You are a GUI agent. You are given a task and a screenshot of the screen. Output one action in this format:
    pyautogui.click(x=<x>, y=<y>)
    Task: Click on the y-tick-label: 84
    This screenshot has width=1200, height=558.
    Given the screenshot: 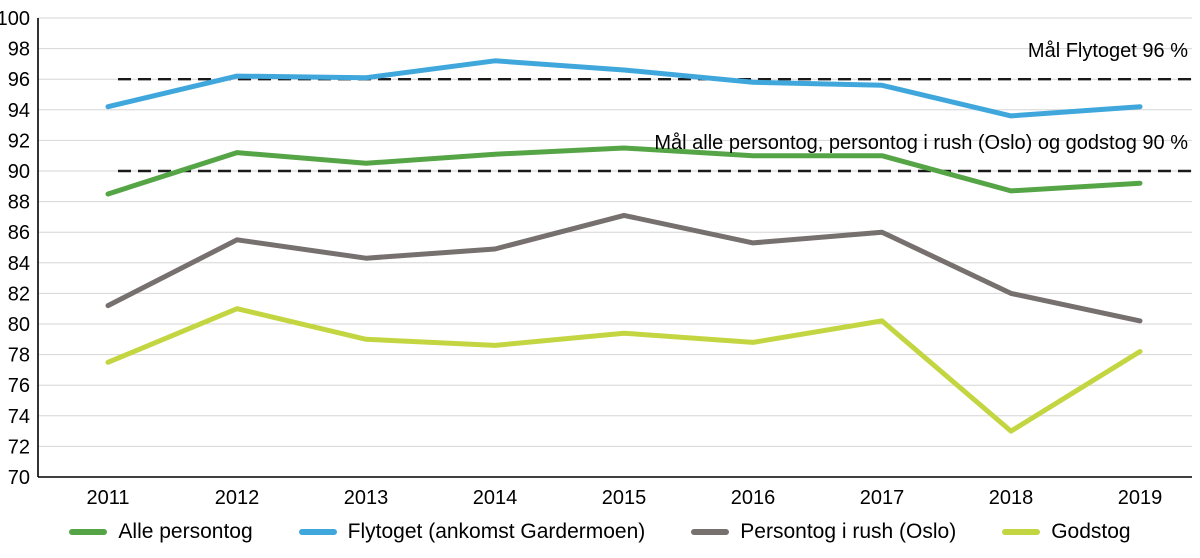 What is the action you would take?
    pyautogui.click(x=19, y=264)
    